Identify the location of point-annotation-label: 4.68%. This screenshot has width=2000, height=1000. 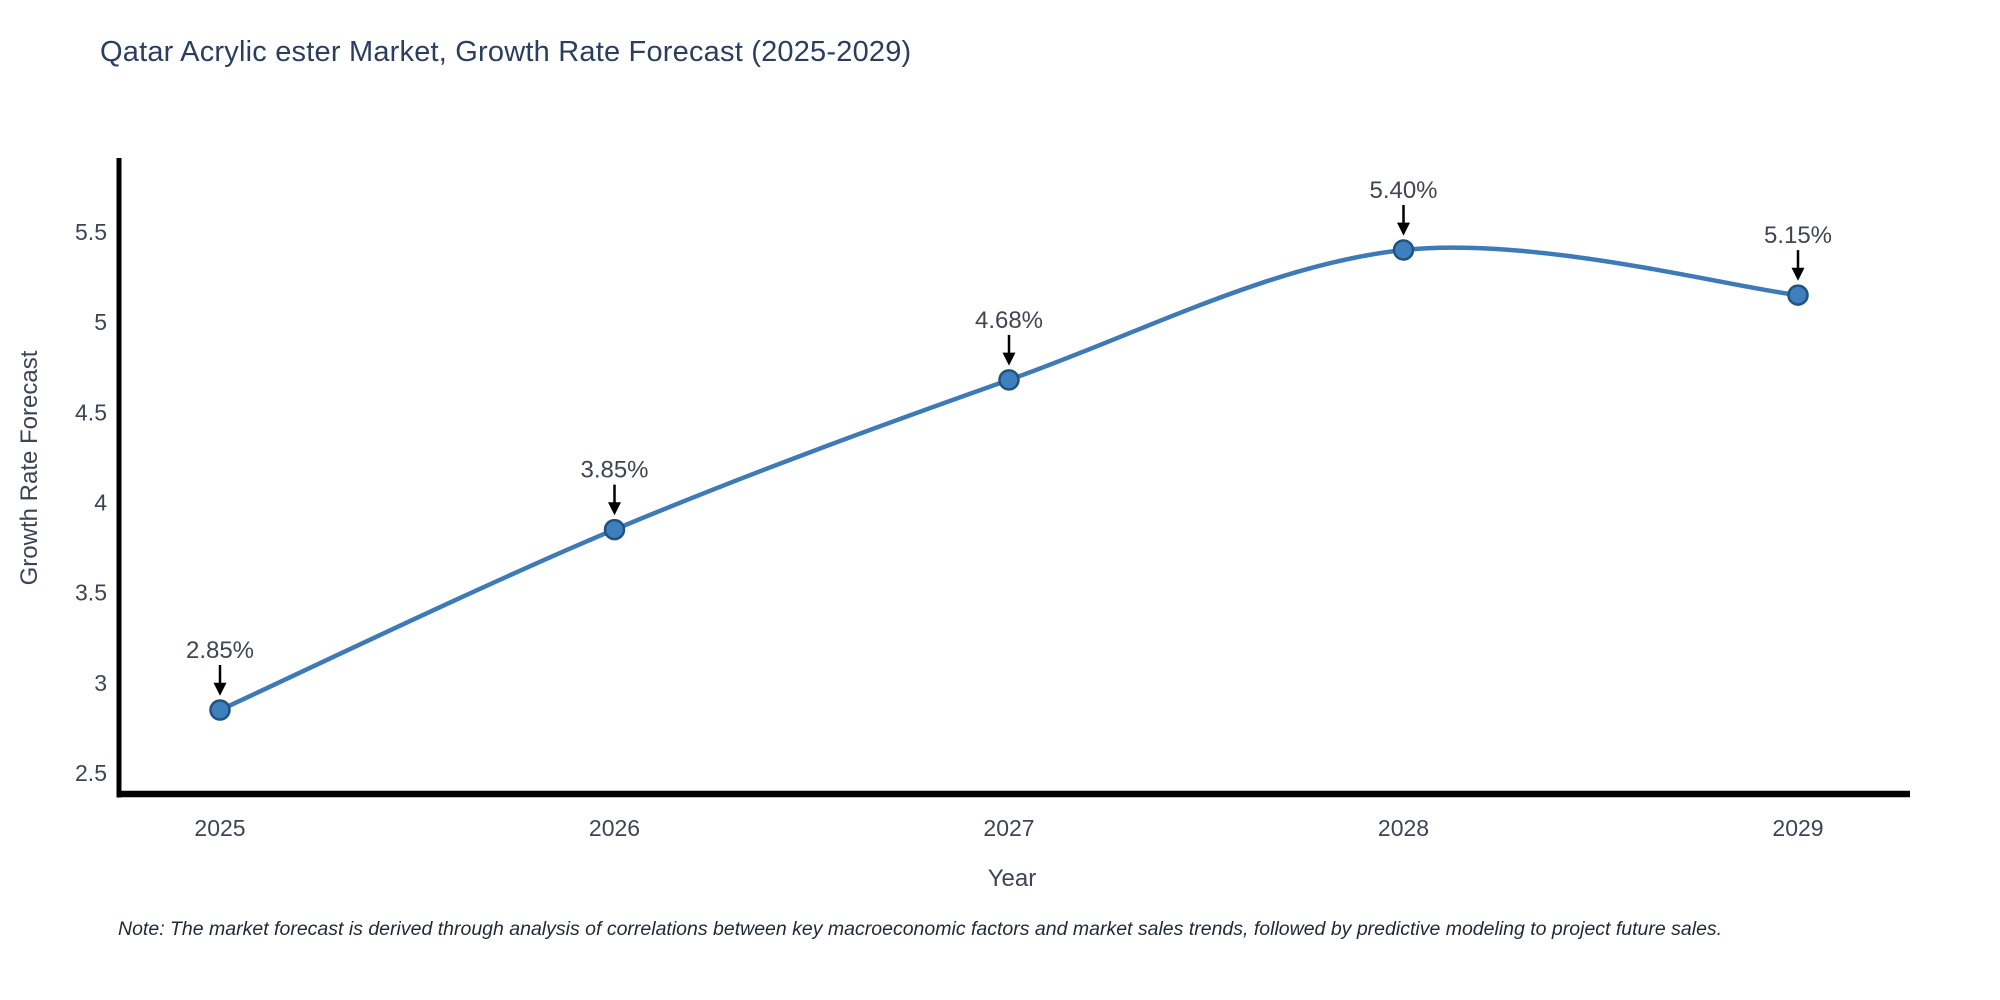
(1009, 320).